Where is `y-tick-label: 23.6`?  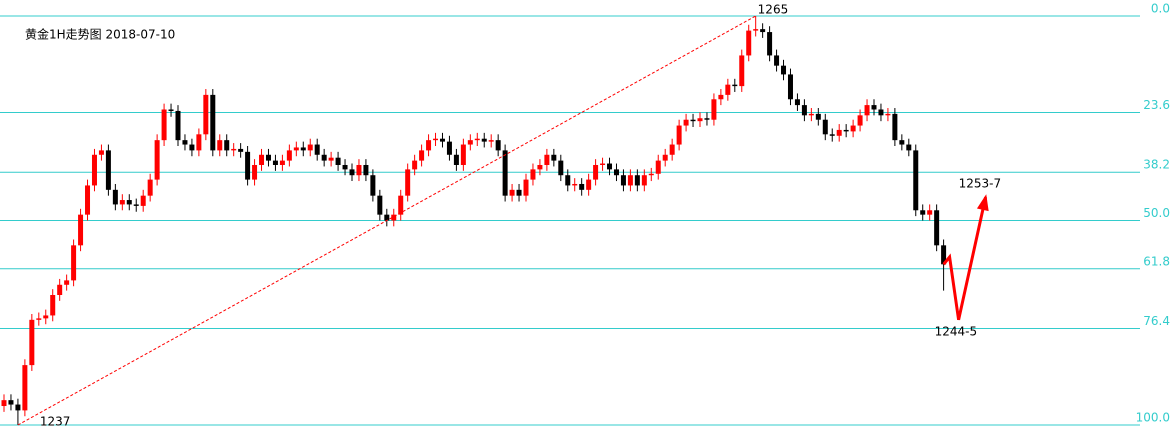
y-tick-label: 23.6 is located at coordinates (1156, 105).